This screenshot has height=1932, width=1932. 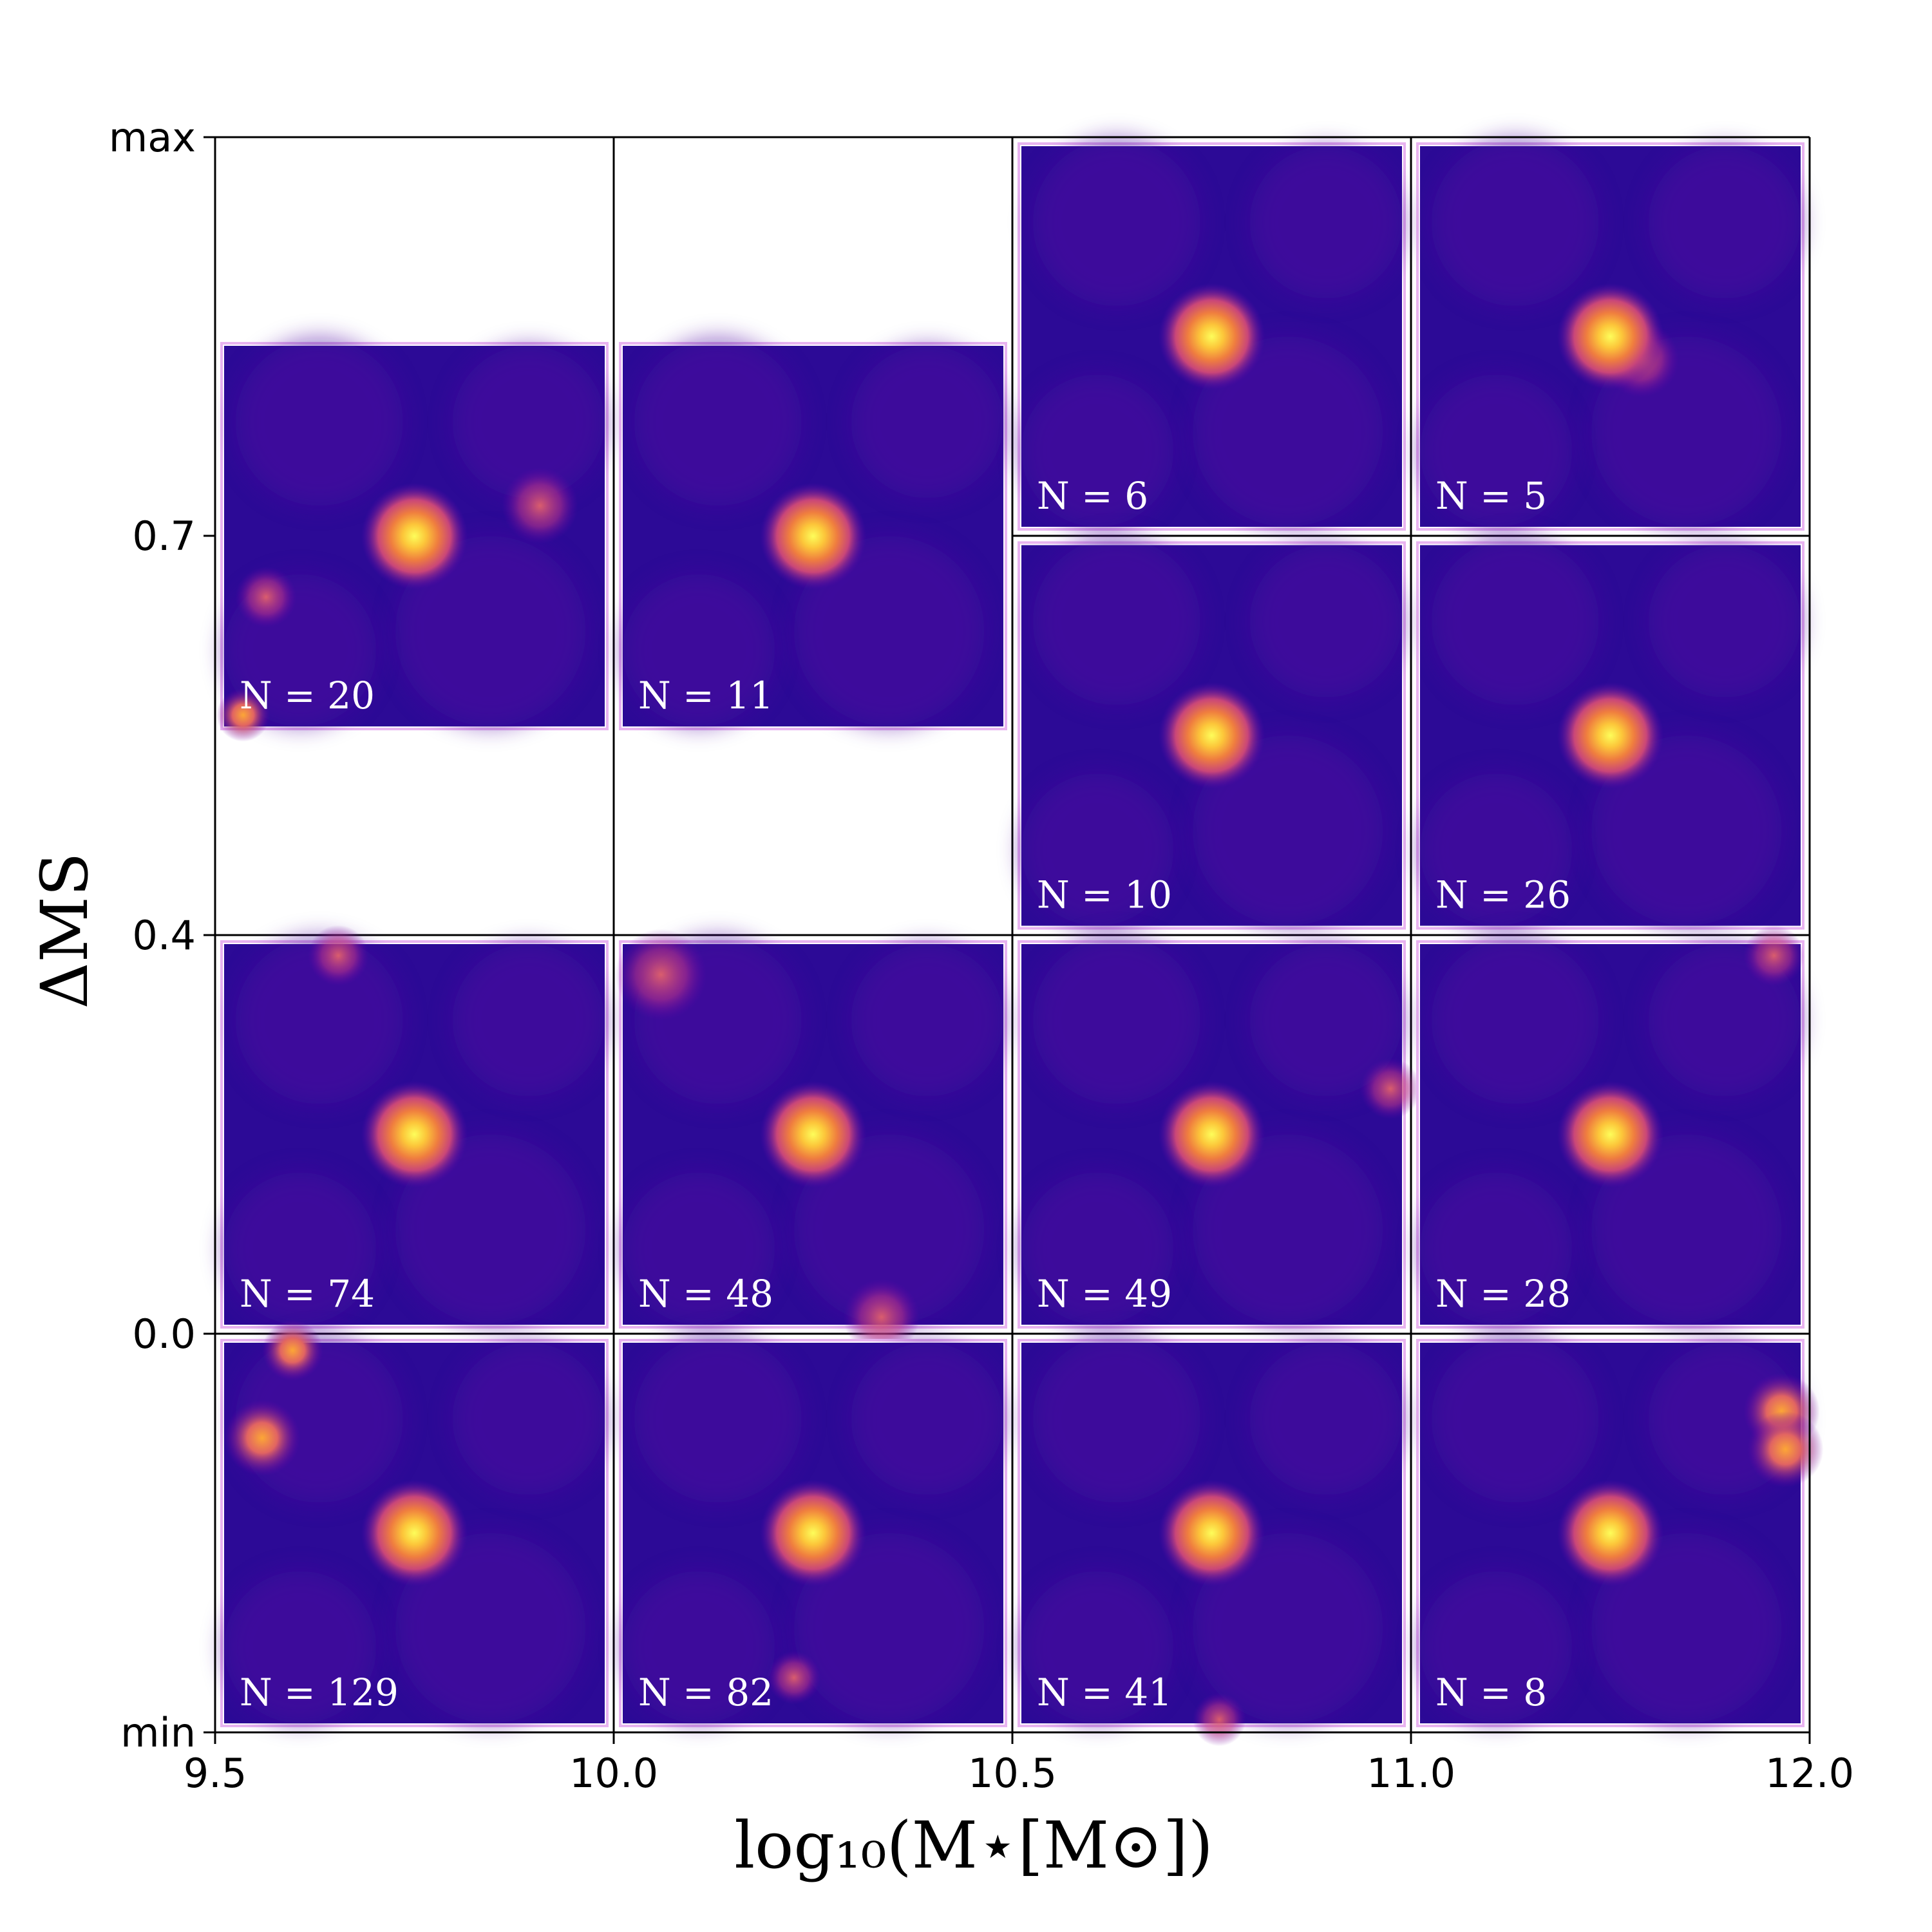 What do you see at coordinates (152, 137) in the screenshot?
I see `y-tick-label: max` at bounding box center [152, 137].